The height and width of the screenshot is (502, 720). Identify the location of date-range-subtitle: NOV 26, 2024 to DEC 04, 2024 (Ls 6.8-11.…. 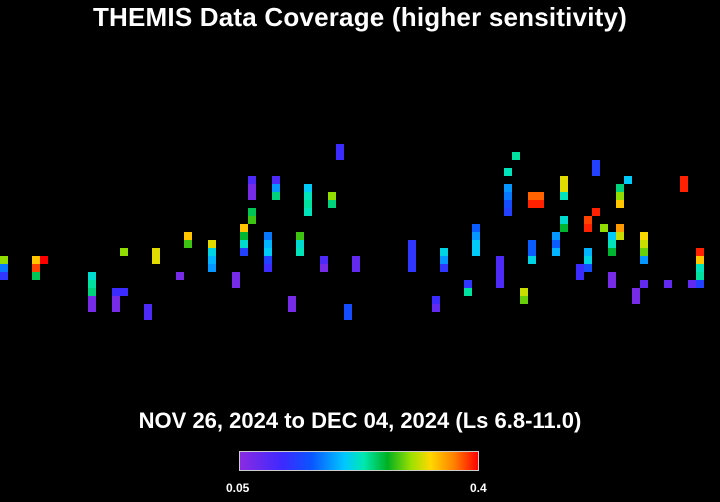
(360, 420).